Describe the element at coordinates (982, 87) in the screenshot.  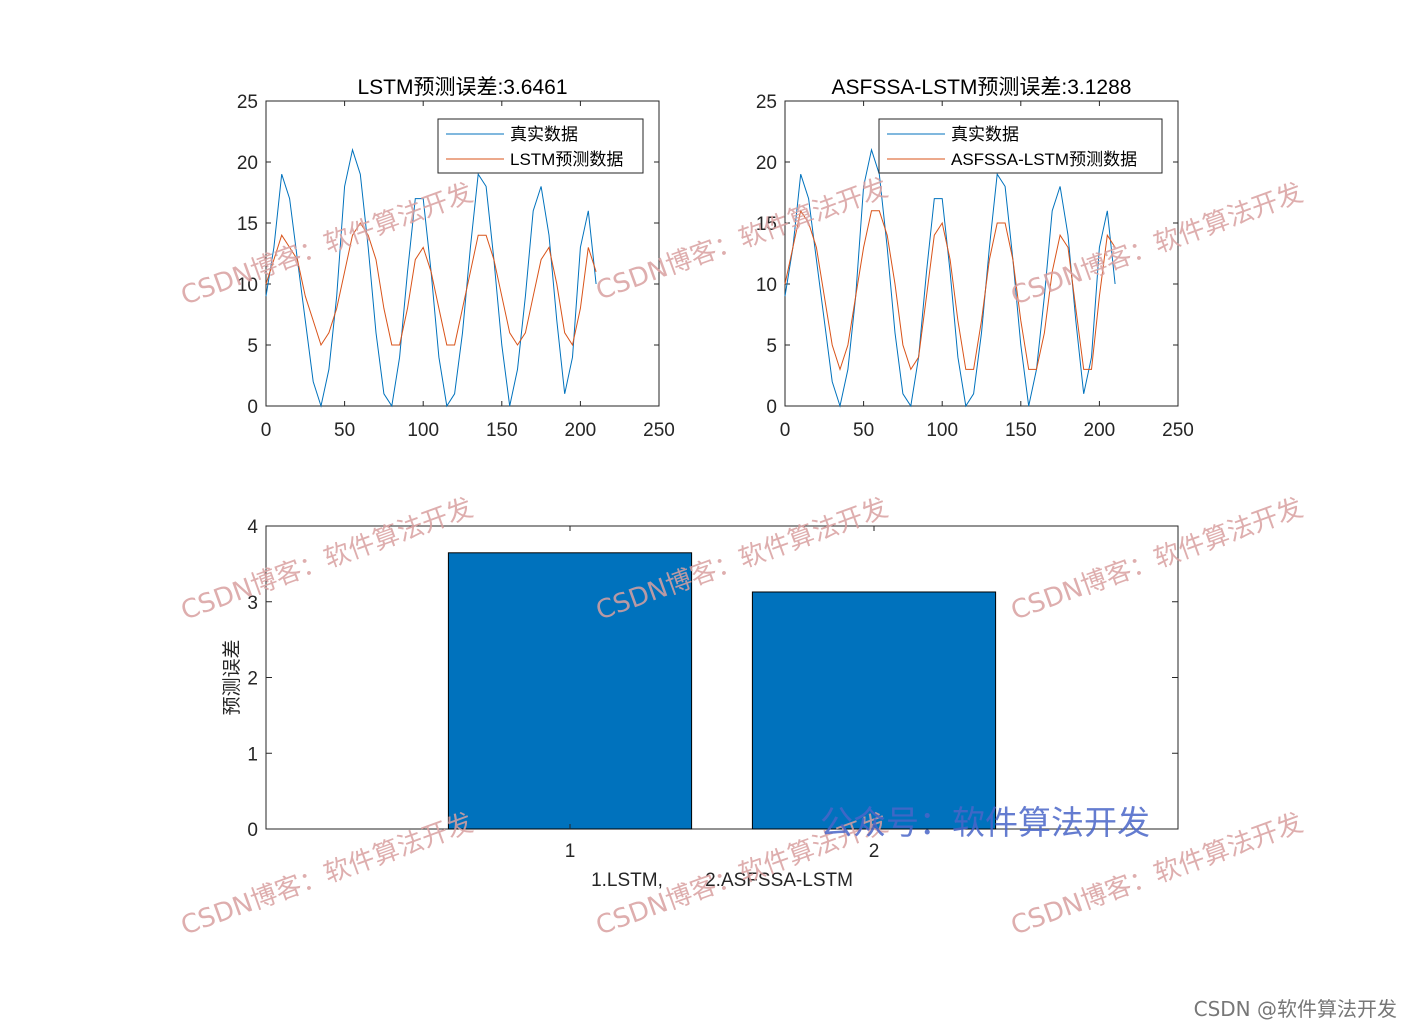
I see `subplot-title: ASFSSA-LSTM预测误差:3.1288` at that location.